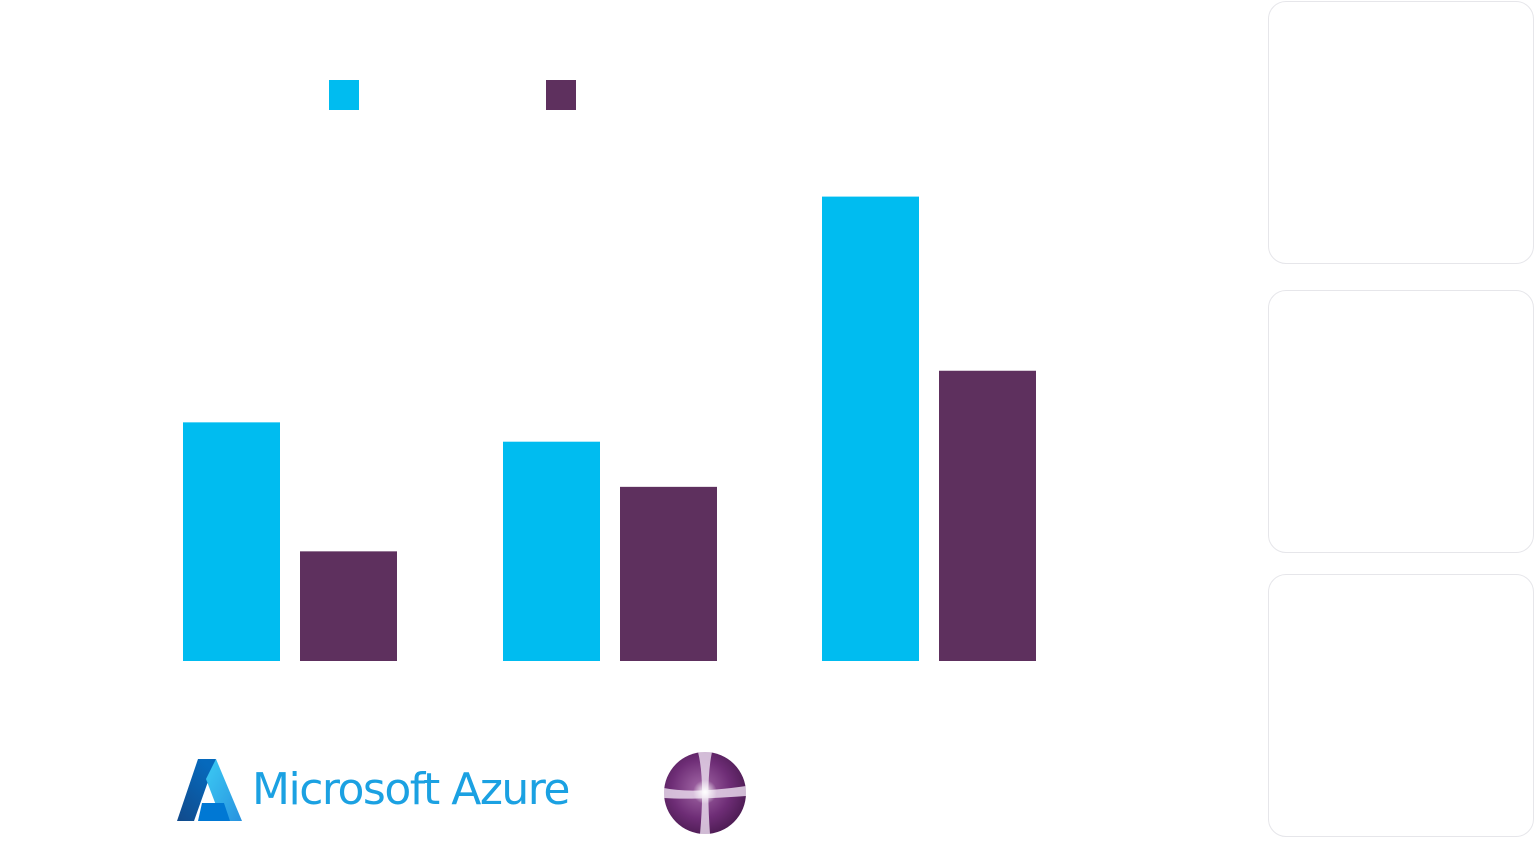 This screenshot has width=1536, height=847. What do you see at coordinates (411, 789) in the screenshot?
I see `azure-logo-text: Microsoft Azure` at bounding box center [411, 789].